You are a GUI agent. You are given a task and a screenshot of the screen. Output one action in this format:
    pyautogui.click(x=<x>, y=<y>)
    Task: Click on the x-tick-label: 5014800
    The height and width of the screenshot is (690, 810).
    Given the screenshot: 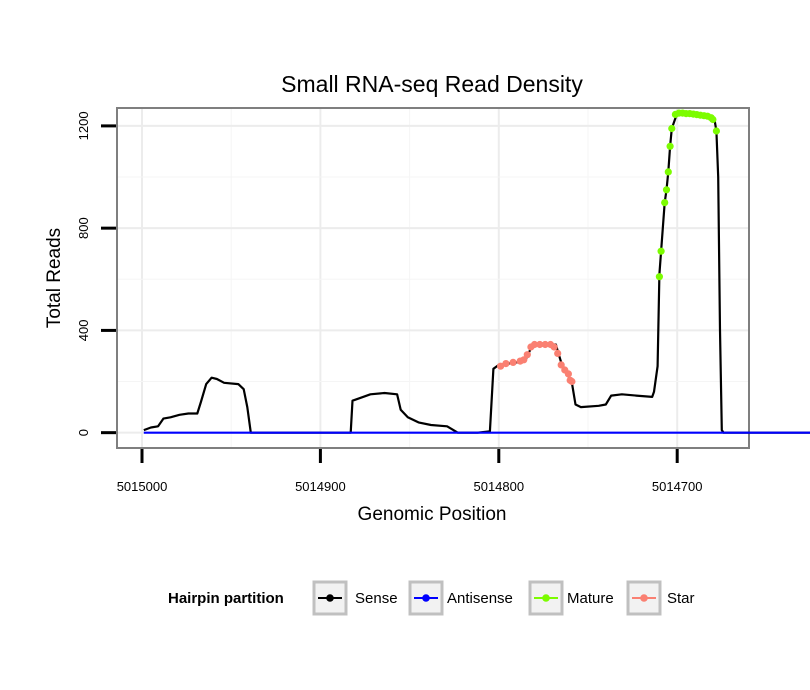 What is the action you would take?
    pyautogui.click(x=498, y=486)
    